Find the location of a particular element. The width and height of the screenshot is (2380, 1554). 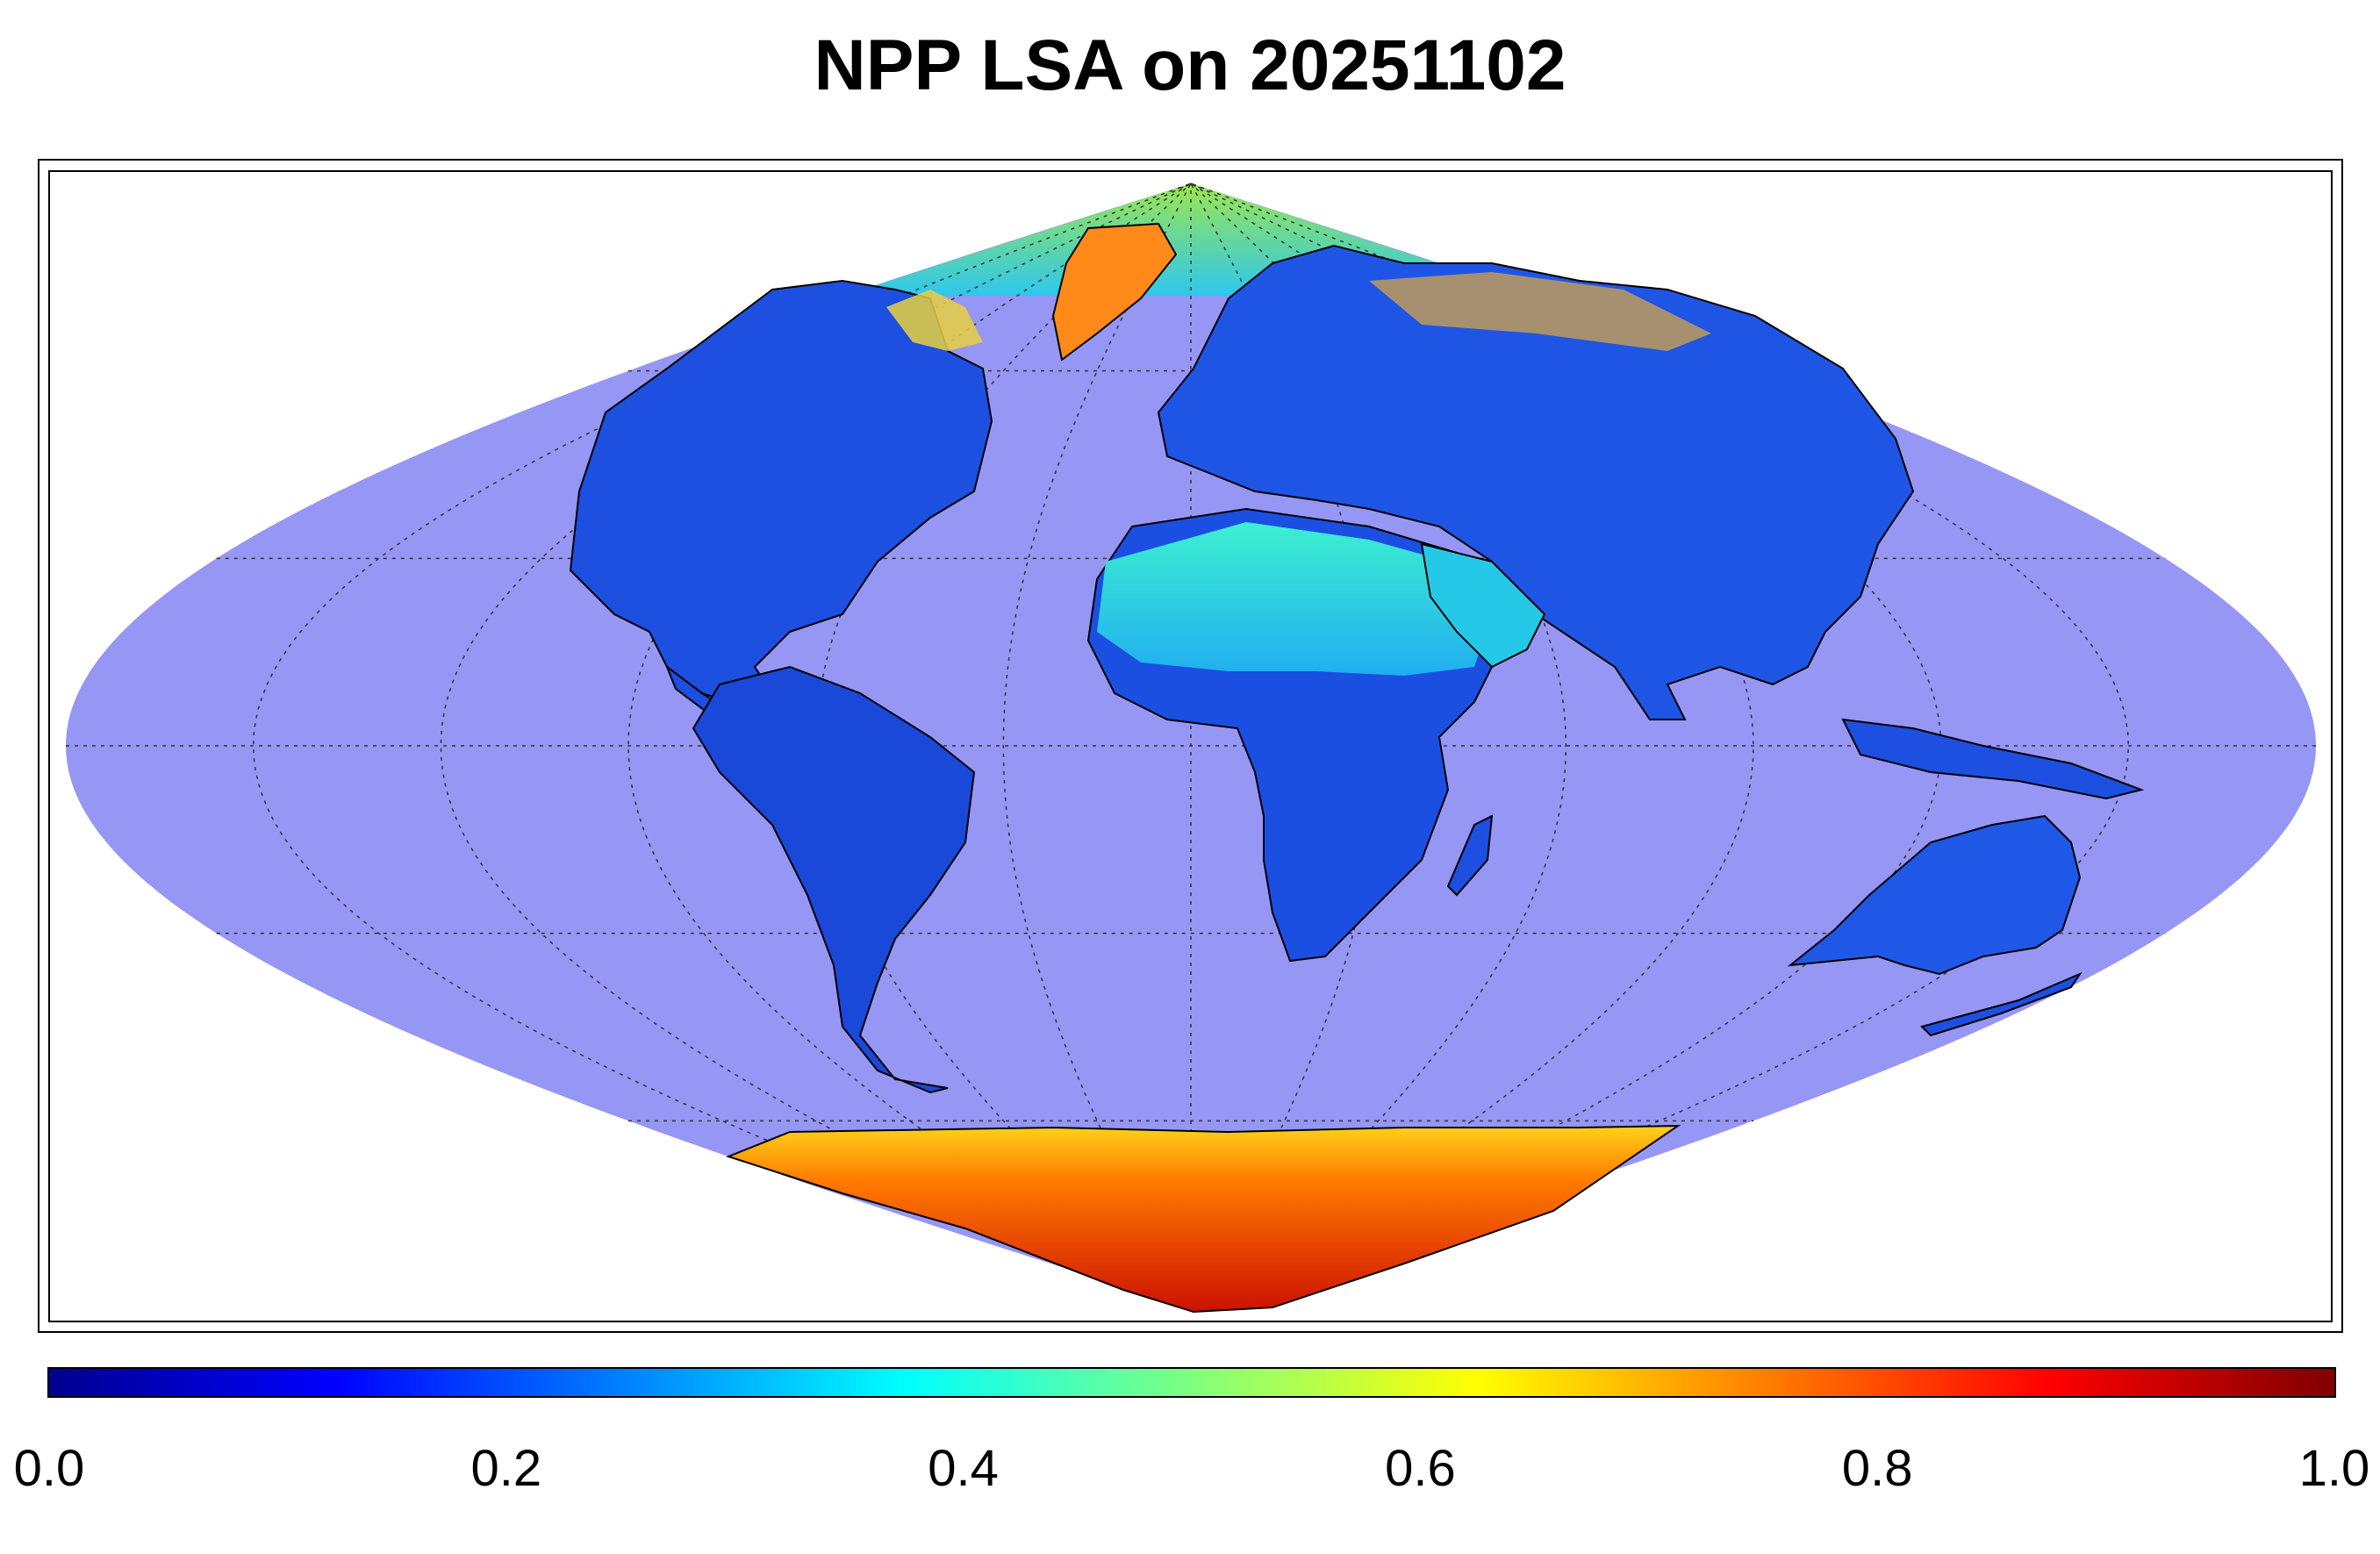

colorbar-tick-label: 1.0 is located at coordinates (2334, 1468).